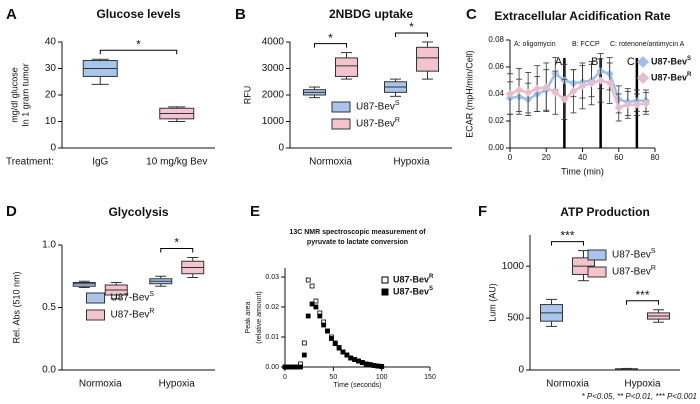  I want to click on chart-title: Glucose levels, so click(138, 14).